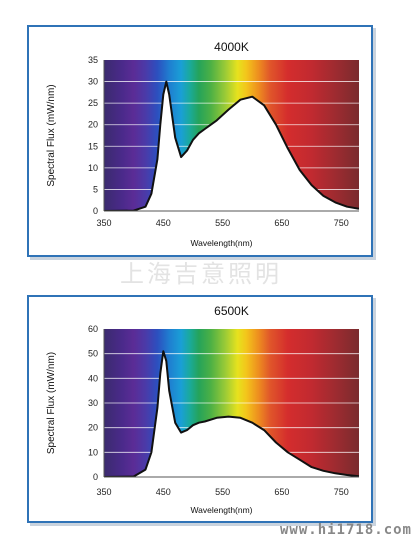 This screenshot has width=416, height=545. I want to click on y-tick-label: 50, so click(93, 354).